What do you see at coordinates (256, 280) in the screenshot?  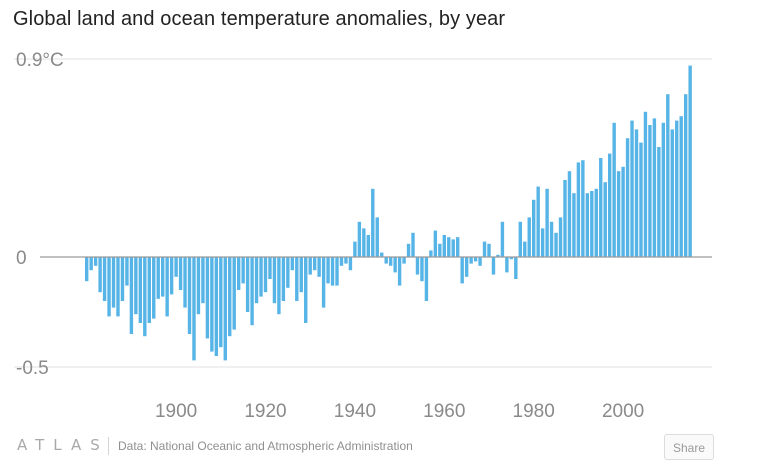 I see `bar-1918` at bounding box center [256, 280].